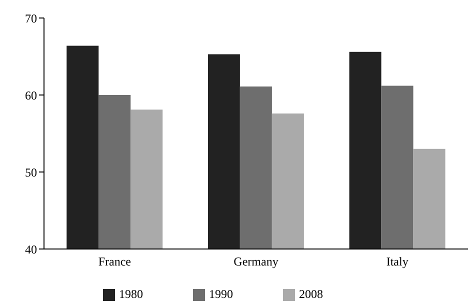  Describe the element at coordinates (221, 294) in the screenshot. I see `legend-label: 1990` at that location.